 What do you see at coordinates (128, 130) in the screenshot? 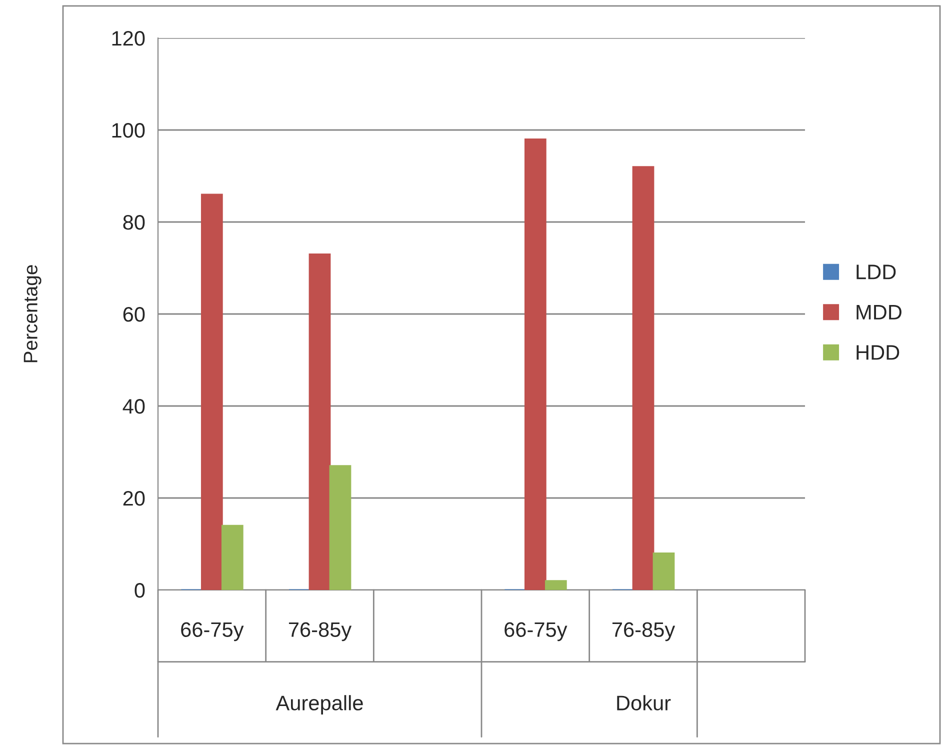
I see `y-tick-label: 100` at bounding box center [128, 130].